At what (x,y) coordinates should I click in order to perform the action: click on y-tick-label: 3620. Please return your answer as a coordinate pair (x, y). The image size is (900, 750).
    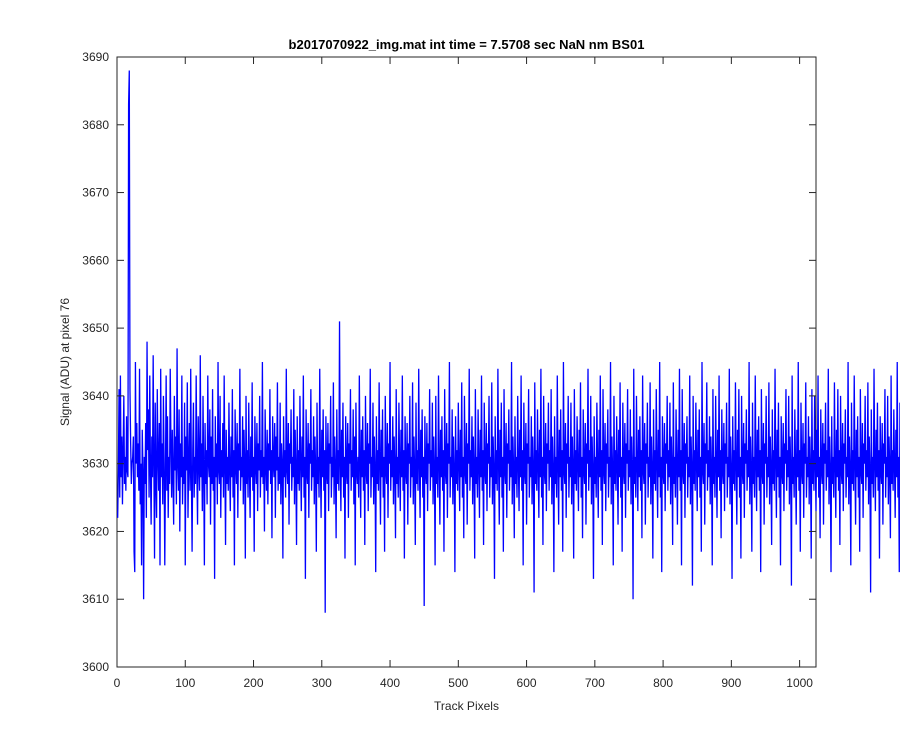
    Looking at the image, I should click on (95, 531).